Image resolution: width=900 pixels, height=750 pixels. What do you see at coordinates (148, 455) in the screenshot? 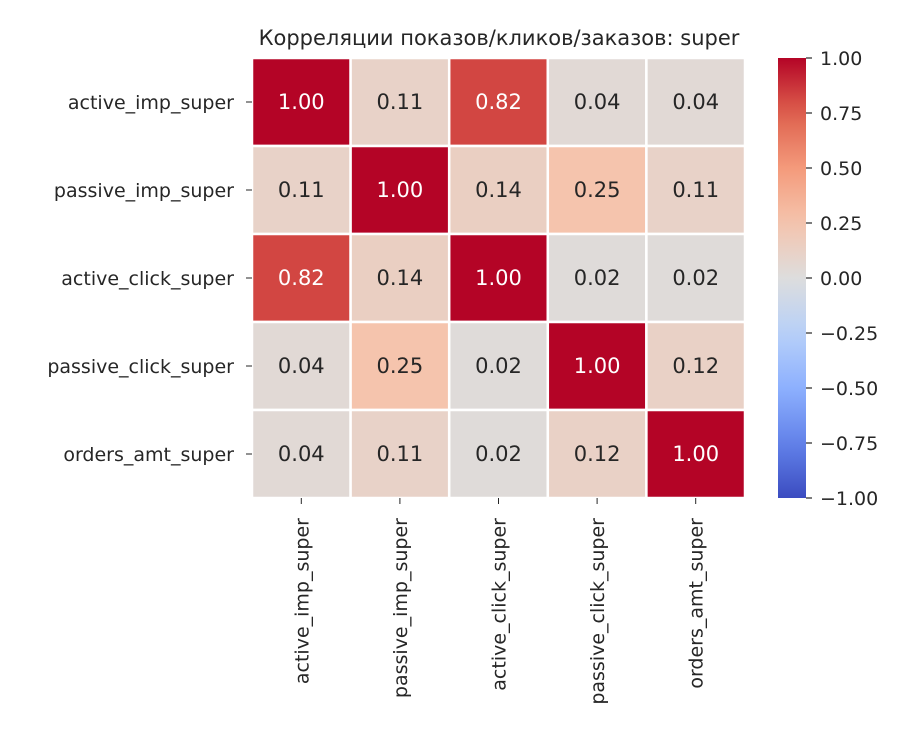
I see `row-label: orders_amt_super` at bounding box center [148, 455].